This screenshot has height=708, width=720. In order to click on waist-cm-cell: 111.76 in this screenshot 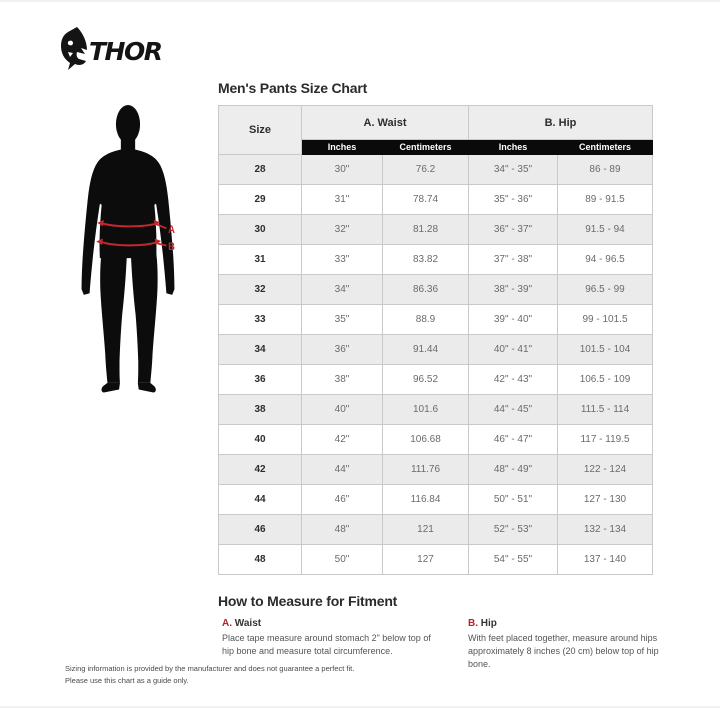, I will do `click(425, 469)`.